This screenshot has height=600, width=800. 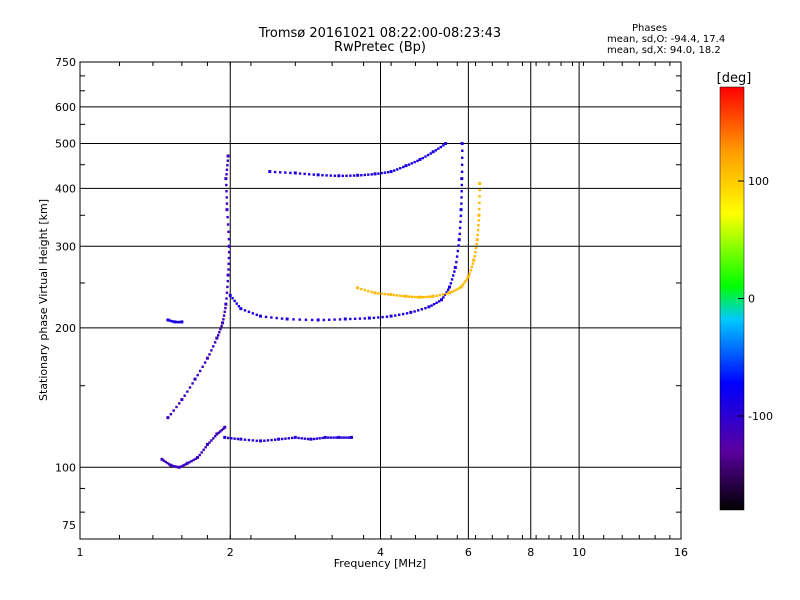 I want to click on x-tick-label: 16, so click(x=681, y=552).